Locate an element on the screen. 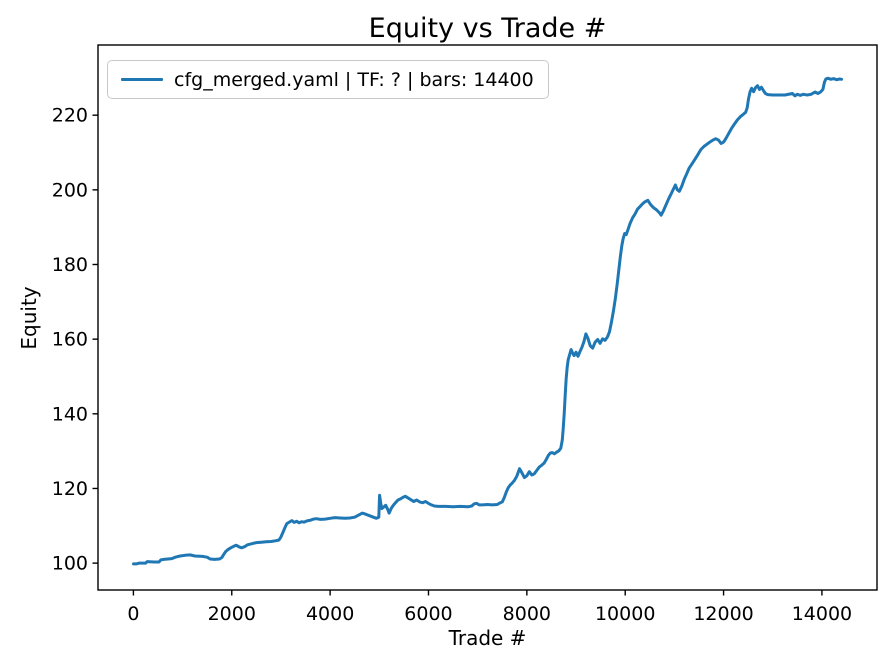 This screenshot has width=896, height=672. x-tick-label: 6000 is located at coordinates (428, 614).